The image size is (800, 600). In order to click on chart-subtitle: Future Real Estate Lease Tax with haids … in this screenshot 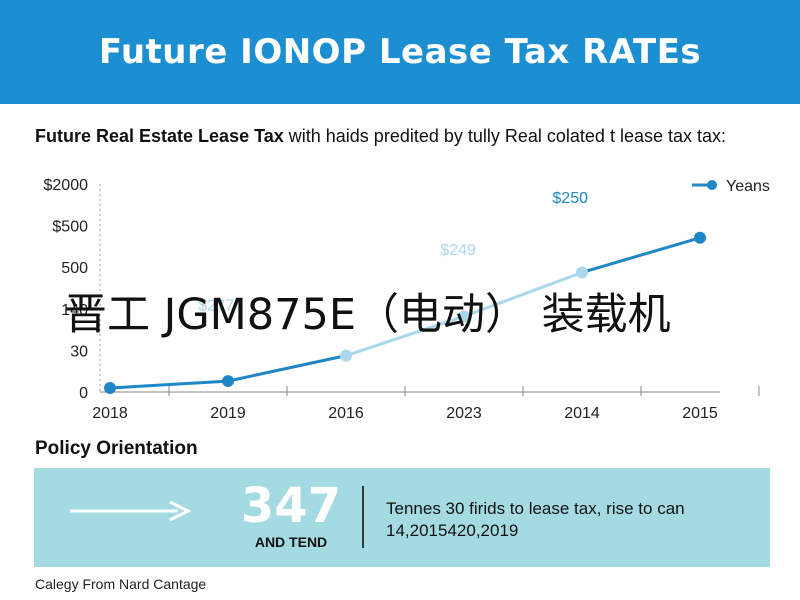, I will do `click(395, 136)`.